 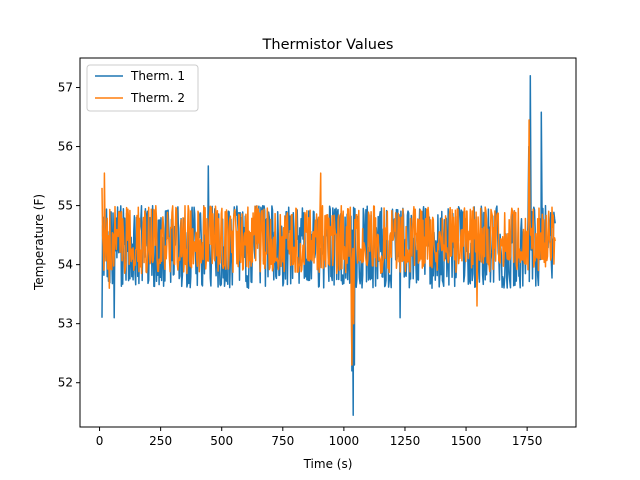 What do you see at coordinates (221, 441) in the screenshot?
I see `x-tick-label: 500` at bounding box center [221, 441].